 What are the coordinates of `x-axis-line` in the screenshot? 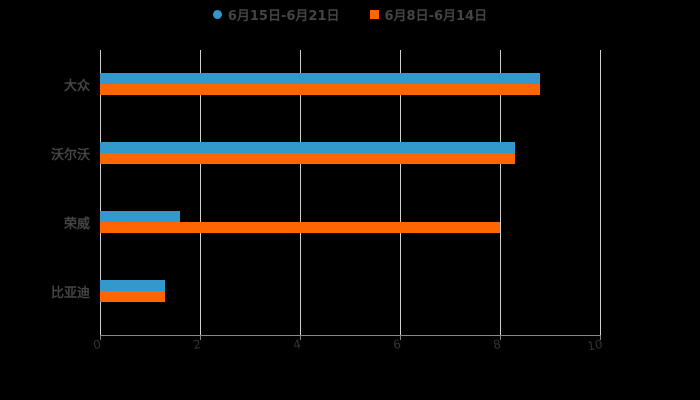 It's located at (350, 335).